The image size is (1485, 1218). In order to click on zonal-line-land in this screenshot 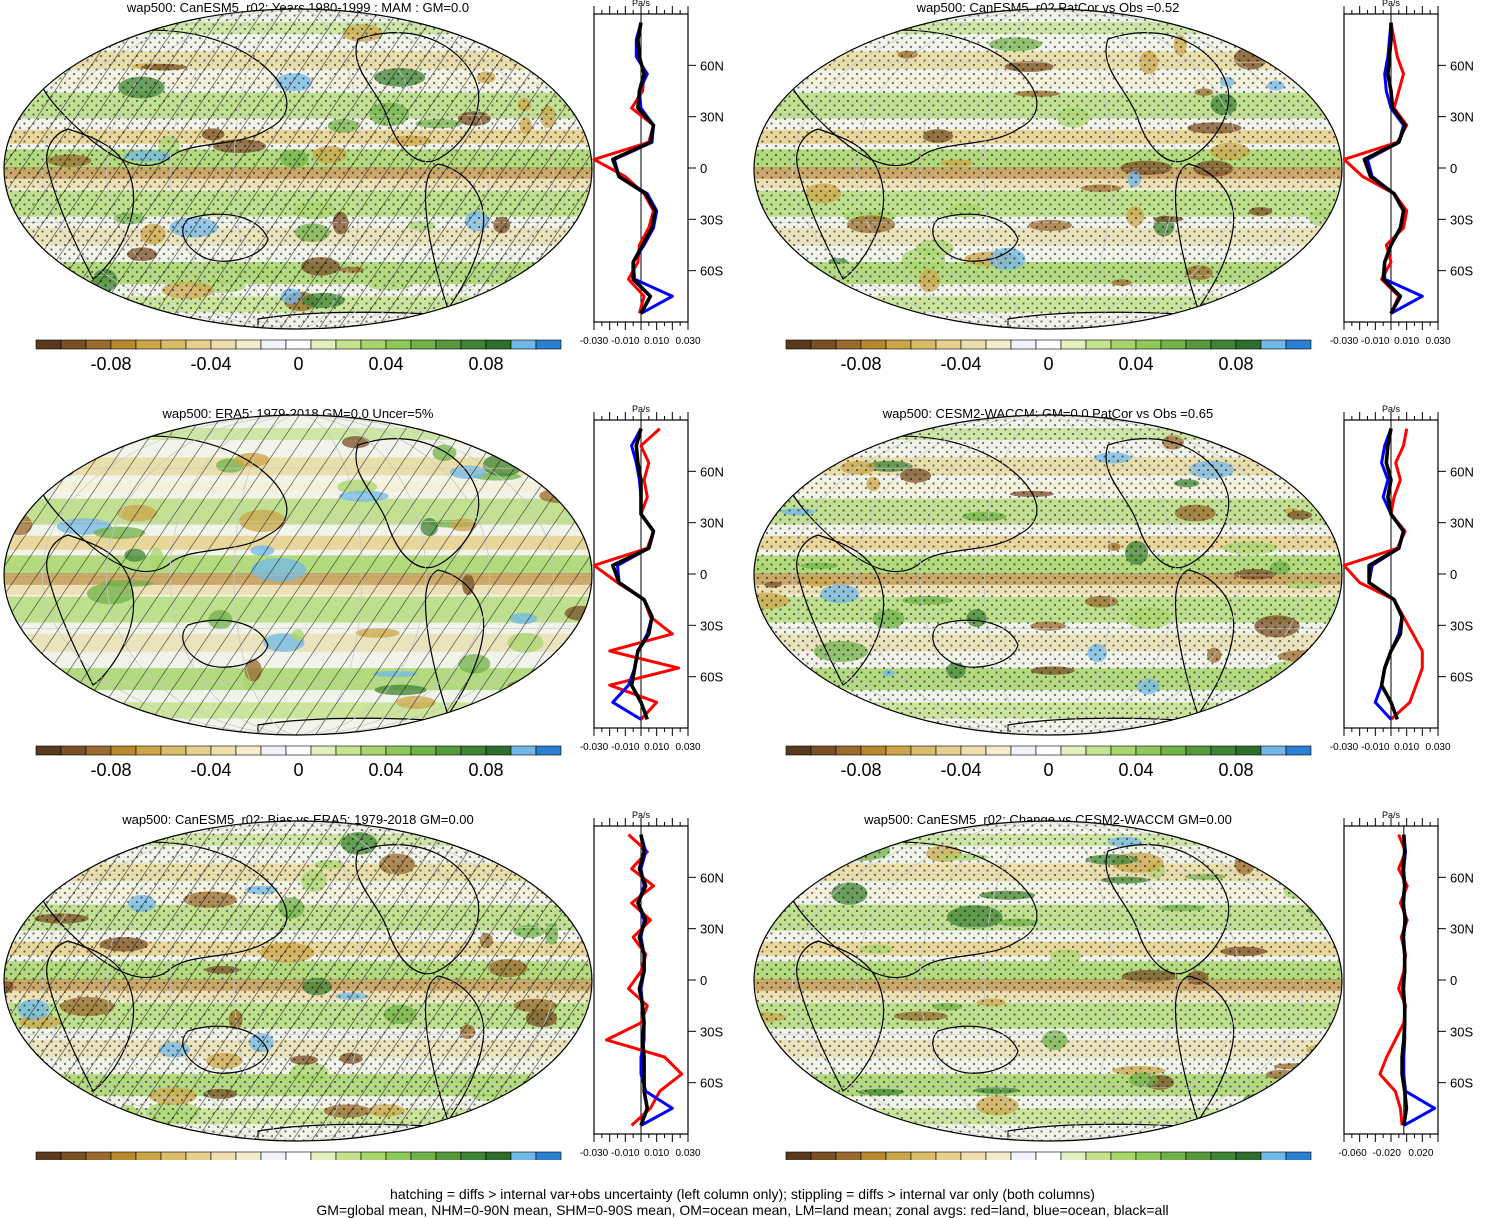, I will do `click(1375, 168)`.